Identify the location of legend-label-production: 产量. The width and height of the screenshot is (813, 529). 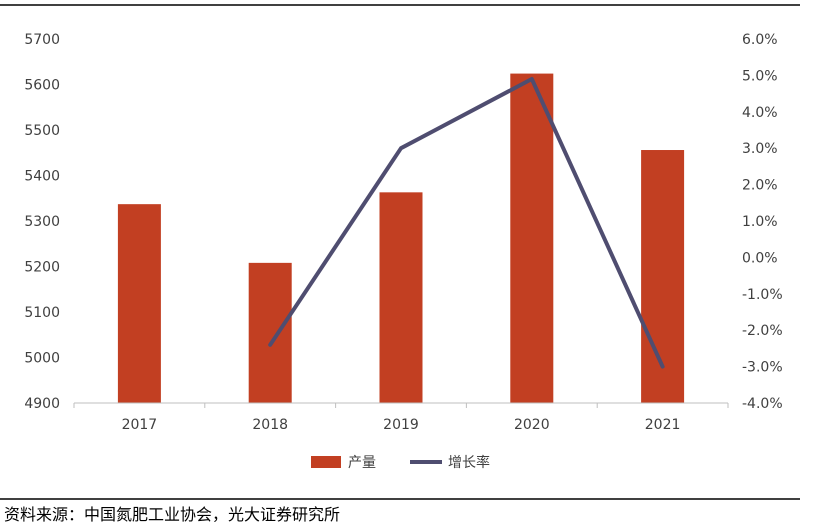
(362, 463).